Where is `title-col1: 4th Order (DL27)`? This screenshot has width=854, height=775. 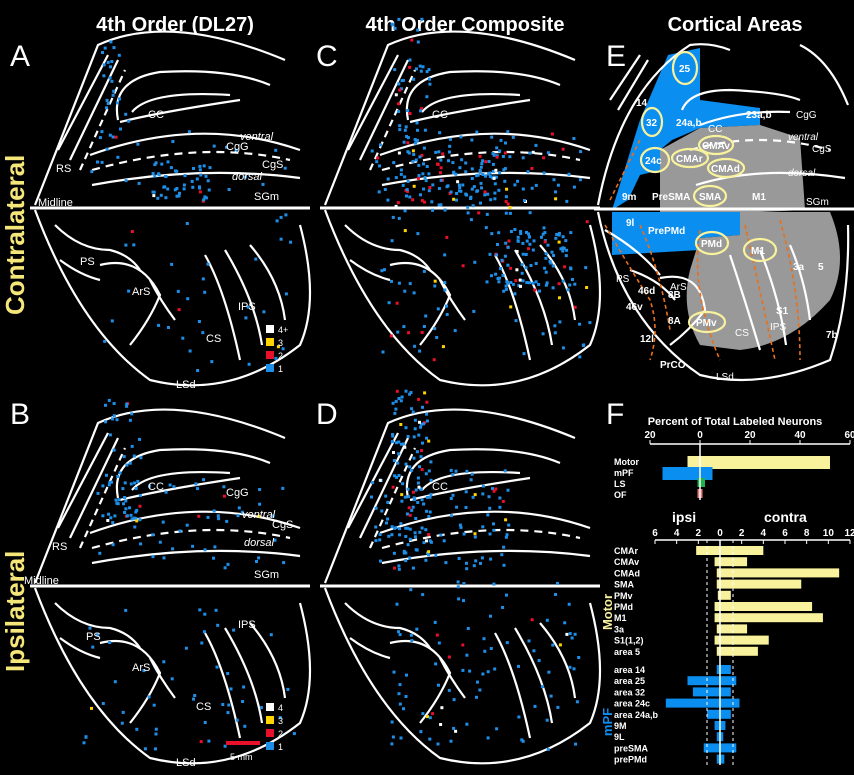
title-col1: 4th Order (DL27) is located at coordinates (175, 25).